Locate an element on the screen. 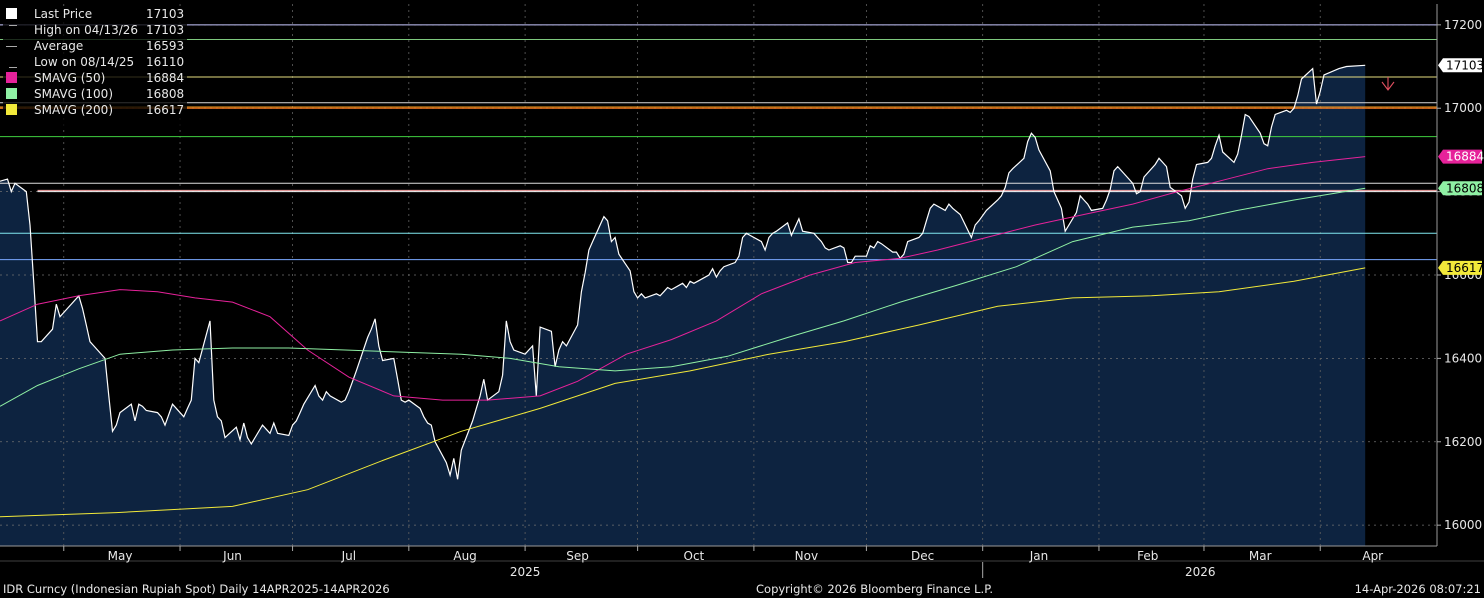  legend-value: 16110 is located at coordinates (165, 62).